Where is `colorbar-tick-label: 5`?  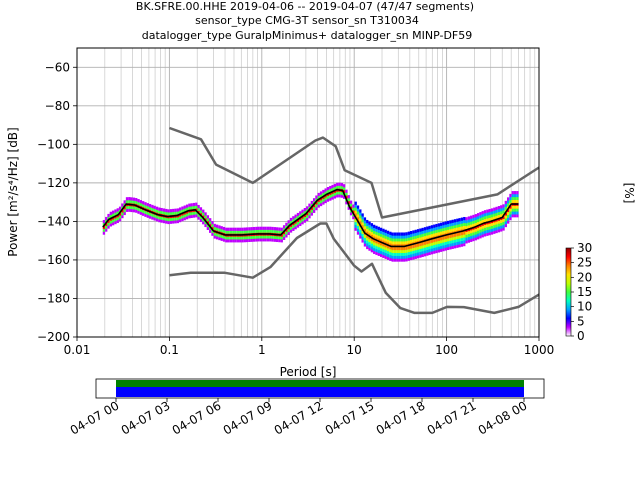
colorbar-tick-label: 5 is located at coordinates (581, 321).